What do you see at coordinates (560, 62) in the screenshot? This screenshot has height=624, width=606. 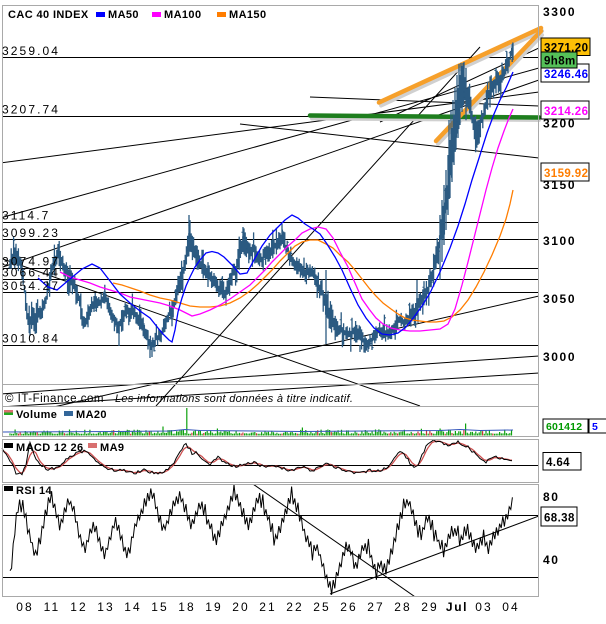 I see `svg-text: 9h8m` at bounding box center [560, 62].